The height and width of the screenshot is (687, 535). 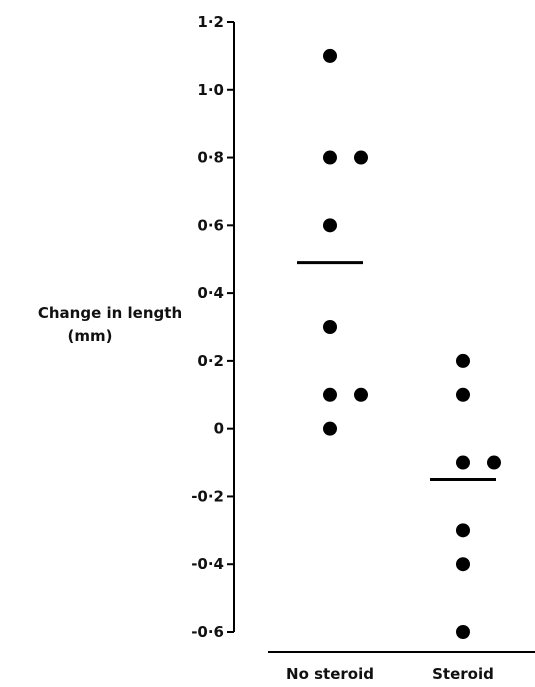 What do you see at coordinates (110, 313) in the screenshot?
I see `y-axis-title-line-1: Change in length` at bounding box center [110, 313].